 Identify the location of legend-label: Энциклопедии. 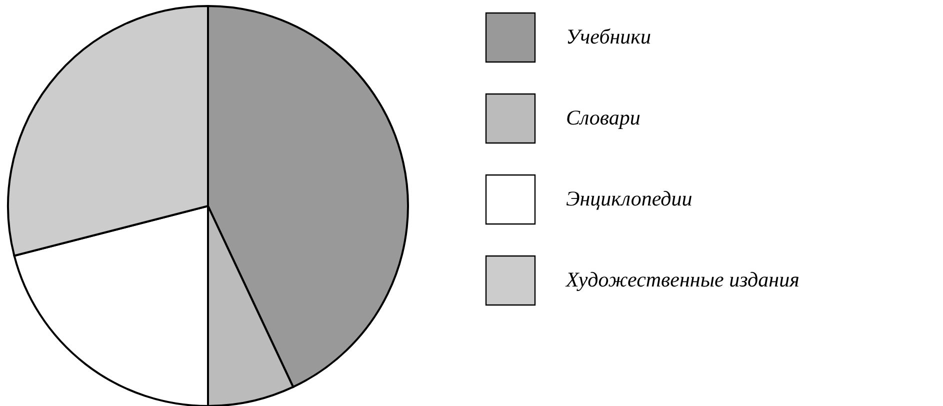
(629, 198).